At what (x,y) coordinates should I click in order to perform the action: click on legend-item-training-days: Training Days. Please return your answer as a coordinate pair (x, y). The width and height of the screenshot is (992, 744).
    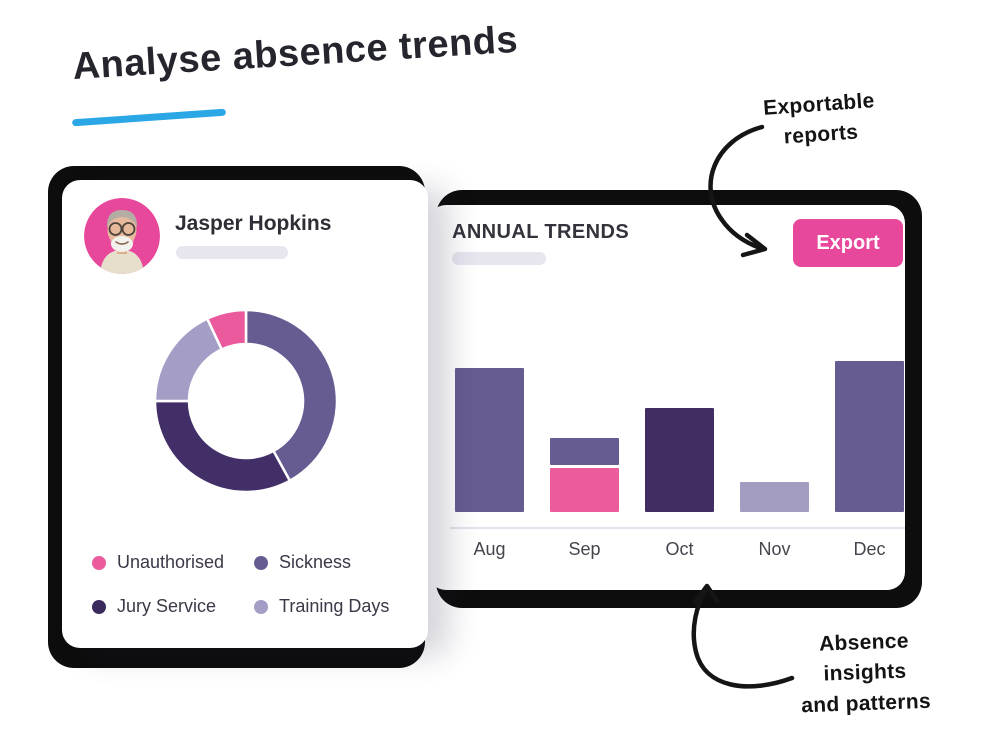
    Looking at the image, I should click on (321, 606).